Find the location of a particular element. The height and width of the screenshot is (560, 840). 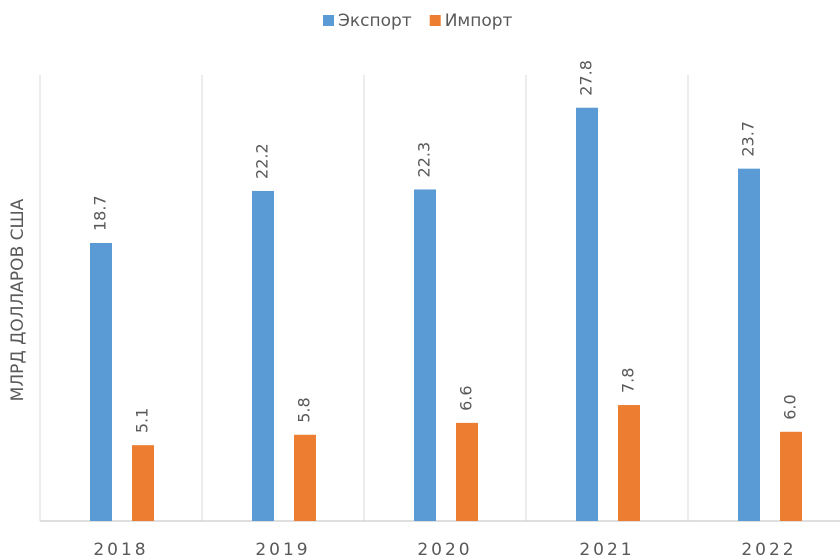

value-label: 23.7 is located at coordinates (748, 139).